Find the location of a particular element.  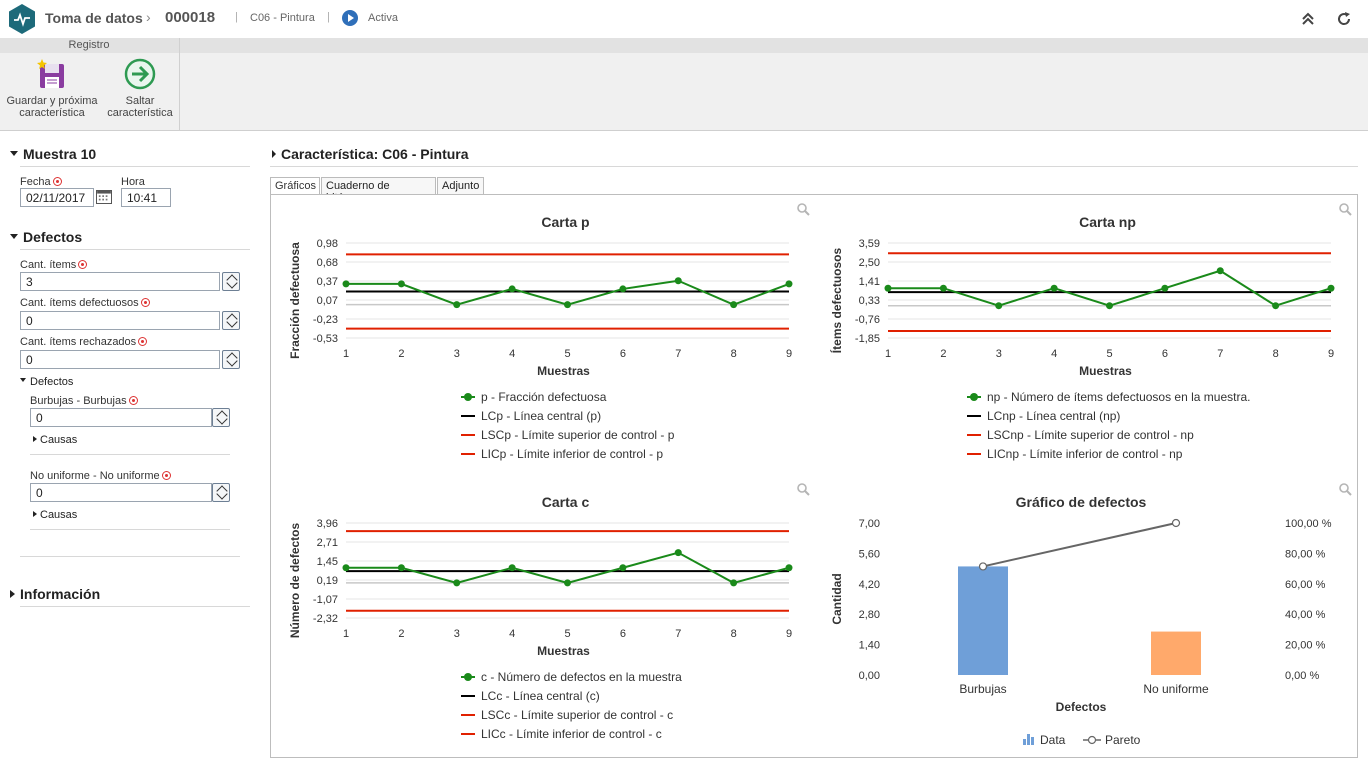

date-input: 02/11/2017 is located at coordinates (57, 197).